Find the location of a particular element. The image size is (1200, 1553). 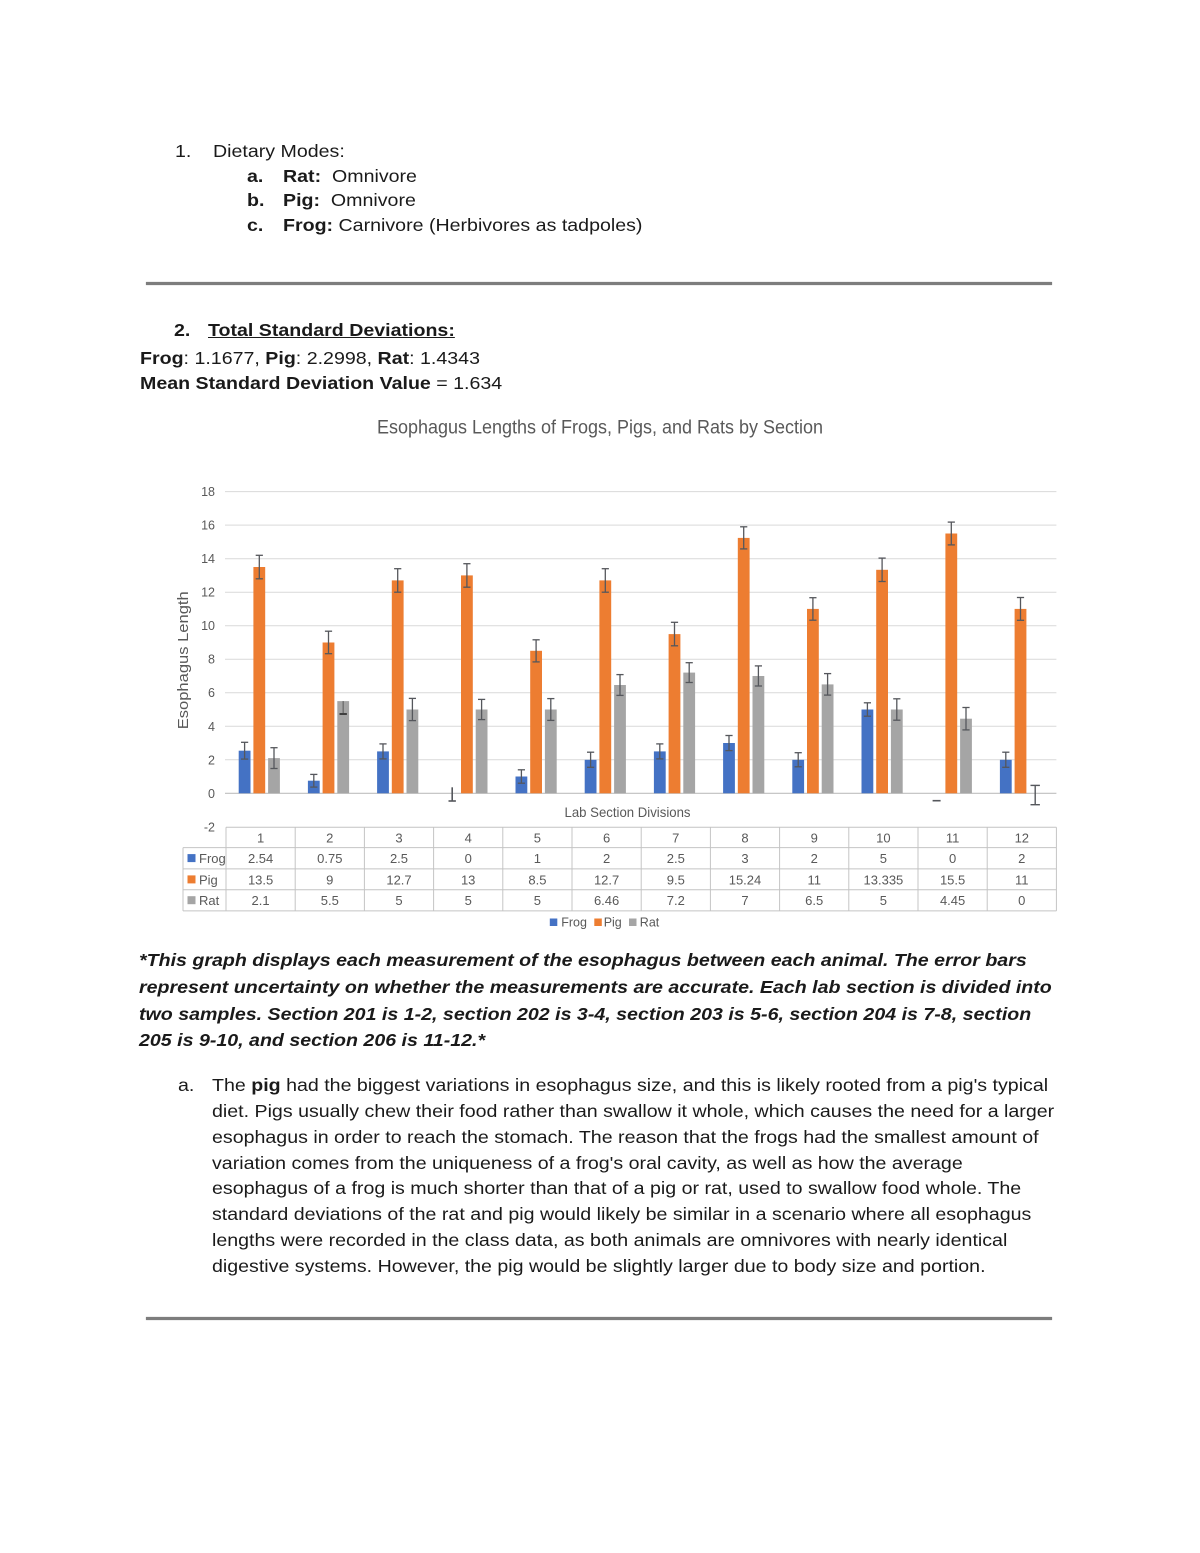

svg-text: -2 is located at coordinates (209, 827).